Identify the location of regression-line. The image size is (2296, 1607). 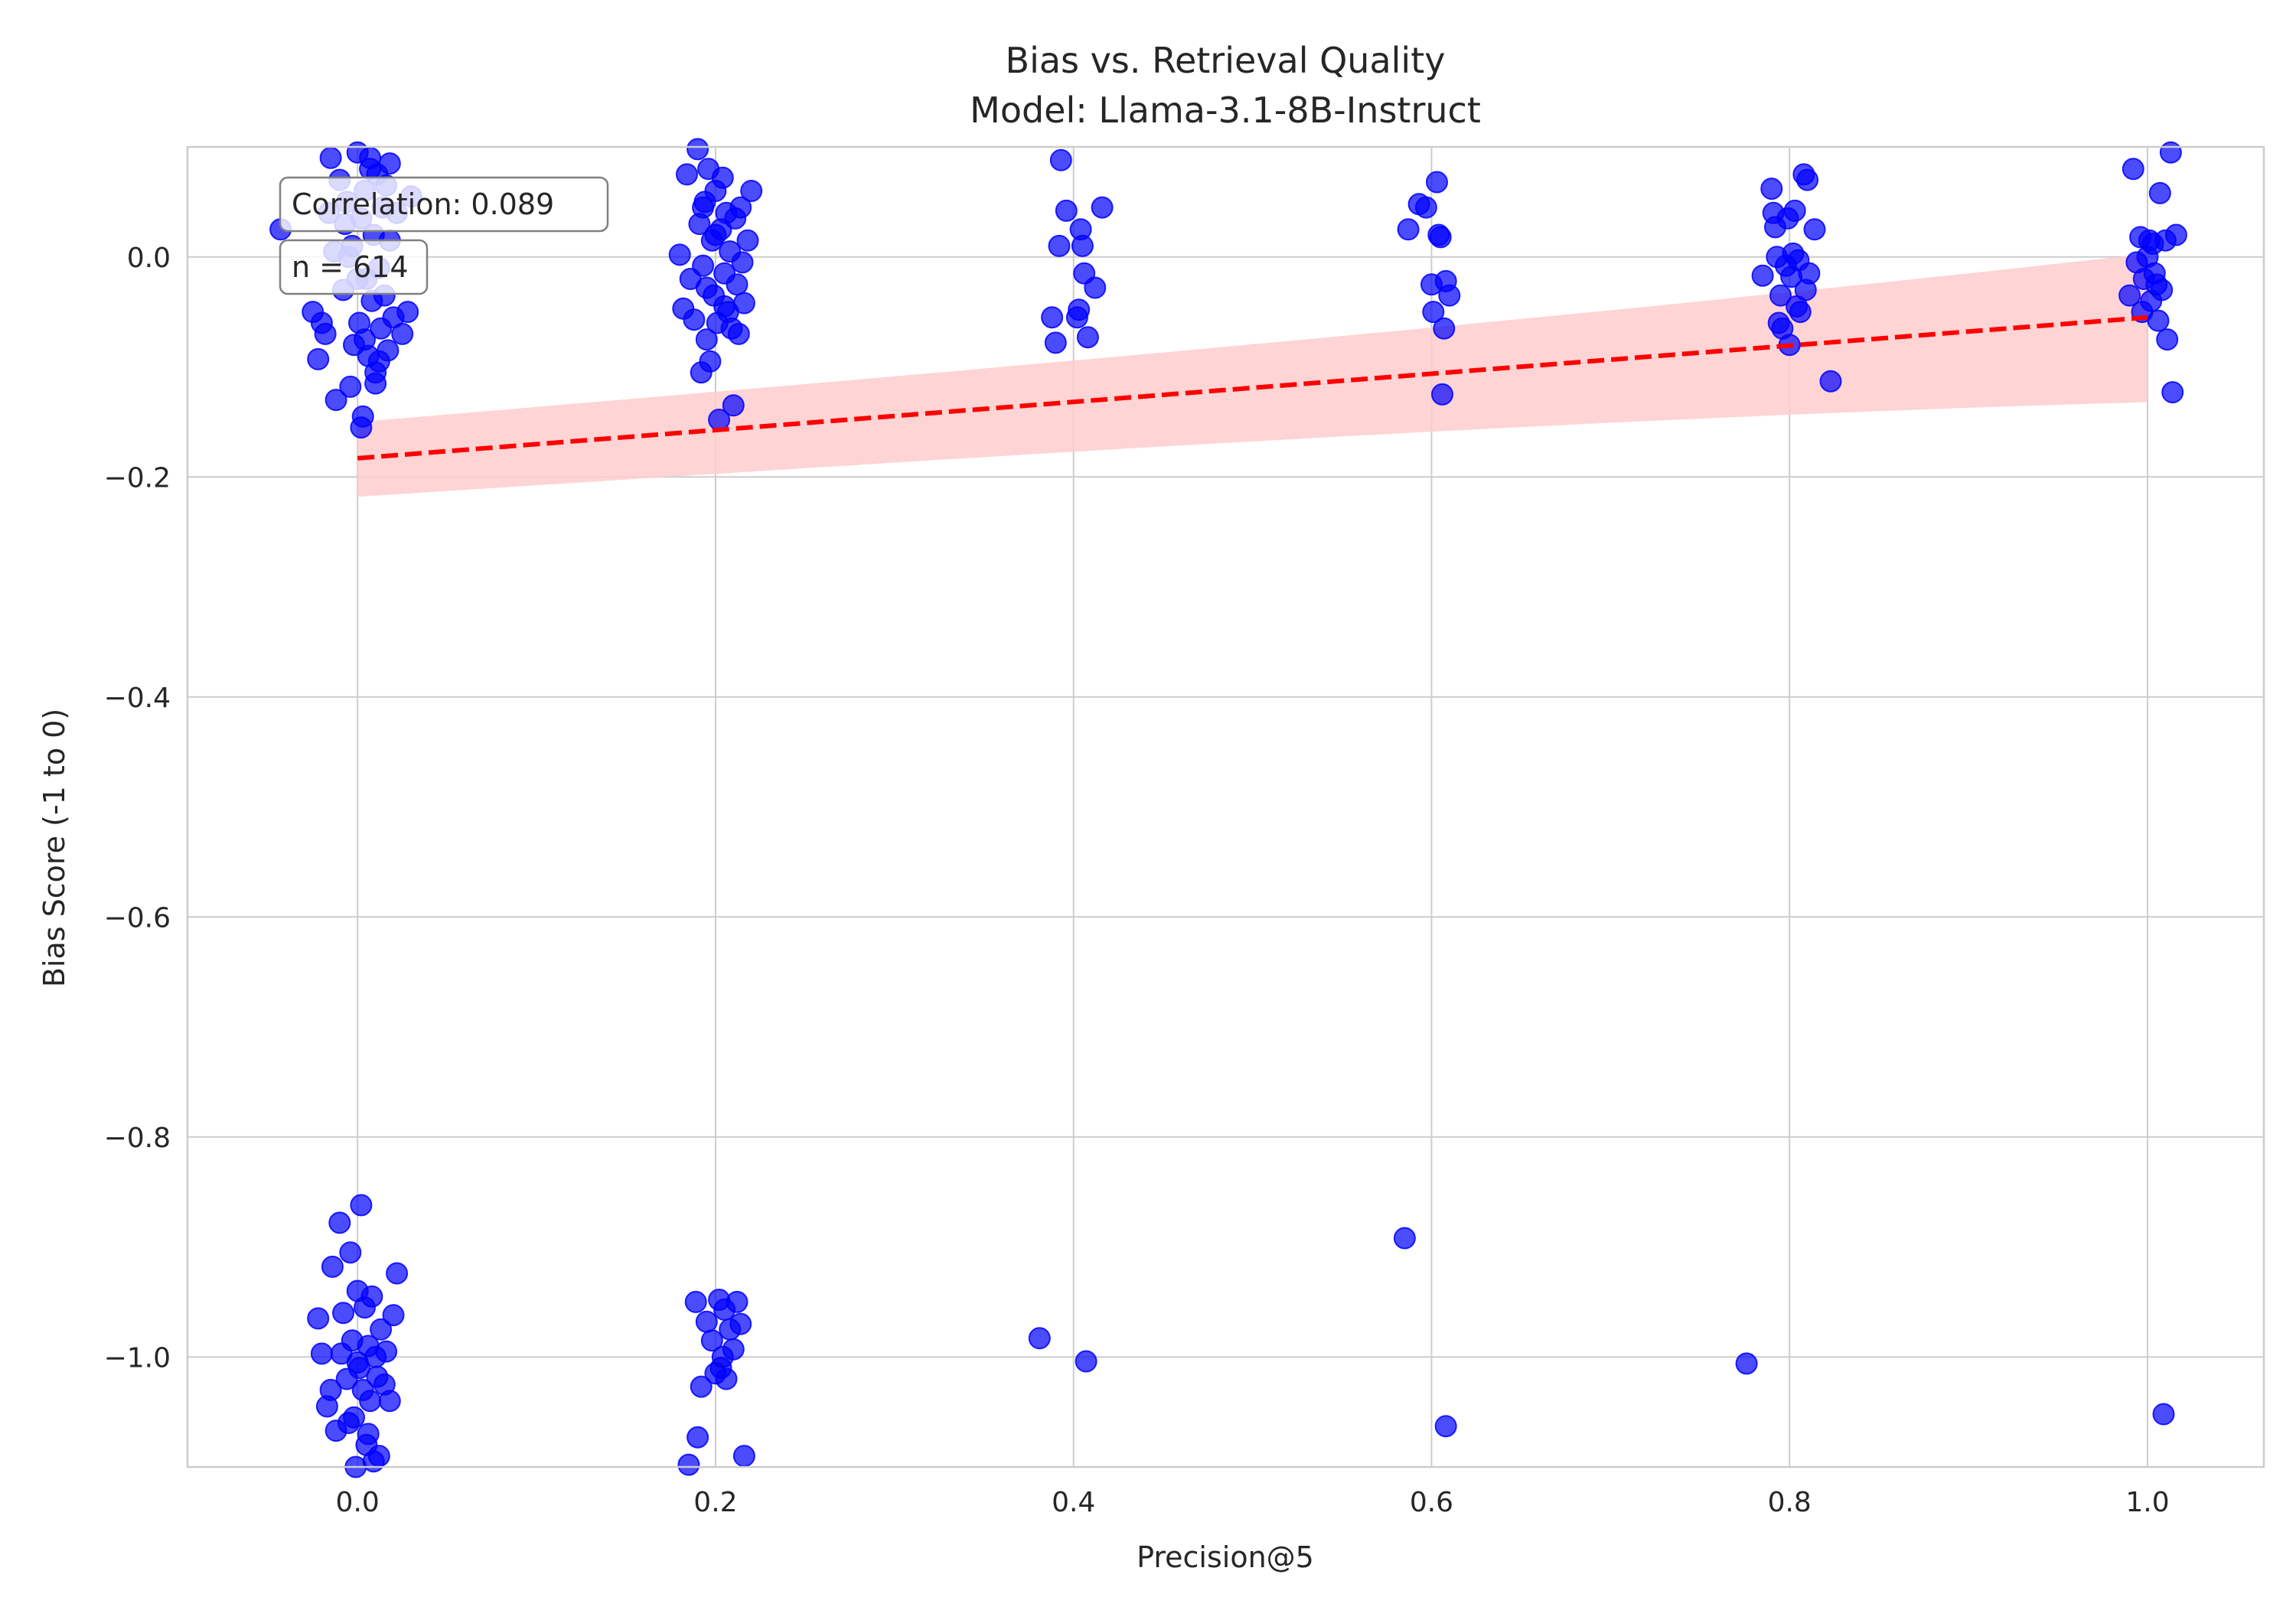
(1252, 388).